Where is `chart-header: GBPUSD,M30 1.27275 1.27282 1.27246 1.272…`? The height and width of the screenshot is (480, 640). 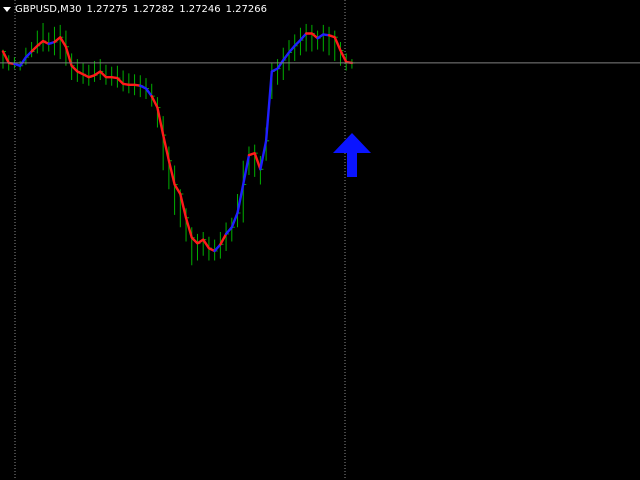 chart-header: GBPUSD,M30 1.27275 1.27282 1.27246 1.272… is located at coordinates (135, 9).